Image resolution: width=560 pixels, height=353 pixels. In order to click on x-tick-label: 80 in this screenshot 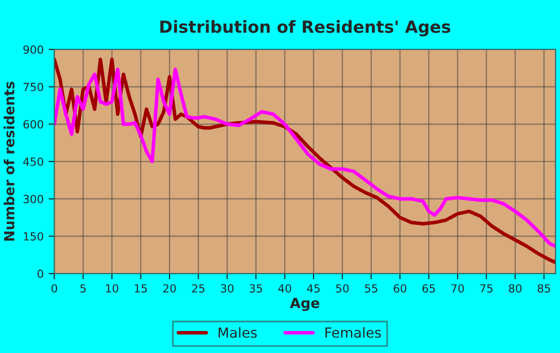, I will do `click(515, 288)`.